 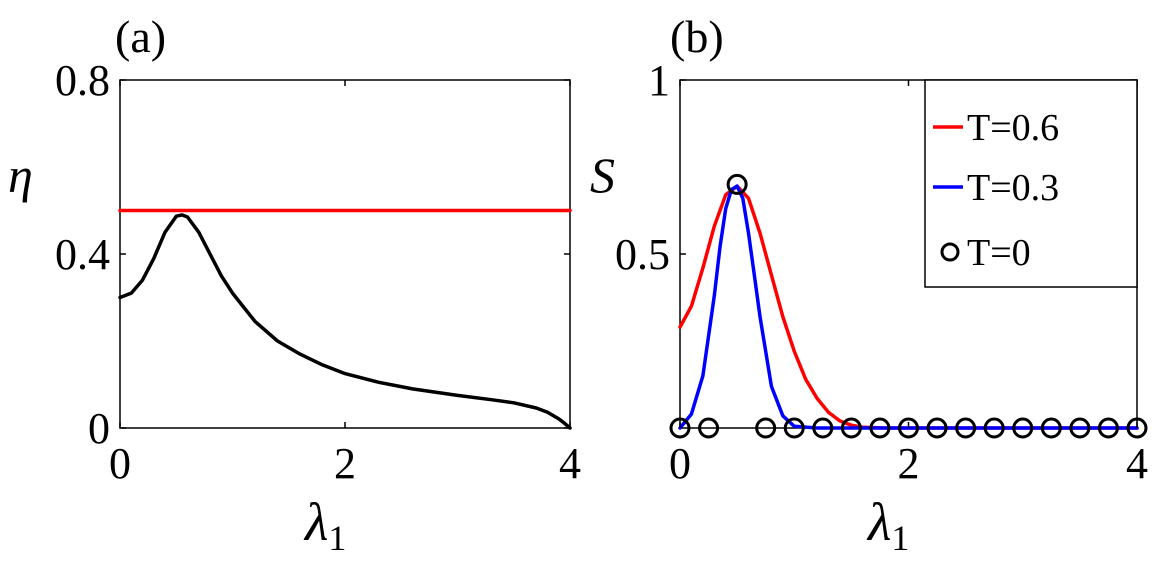 I want to click on y-tick-label: 0, so click(x=99, y=428).